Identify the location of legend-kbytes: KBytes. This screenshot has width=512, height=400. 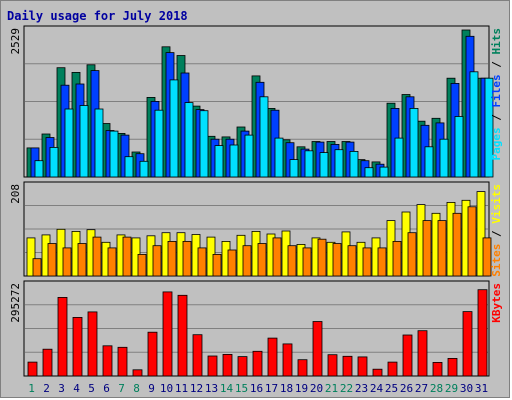
(496, 303).